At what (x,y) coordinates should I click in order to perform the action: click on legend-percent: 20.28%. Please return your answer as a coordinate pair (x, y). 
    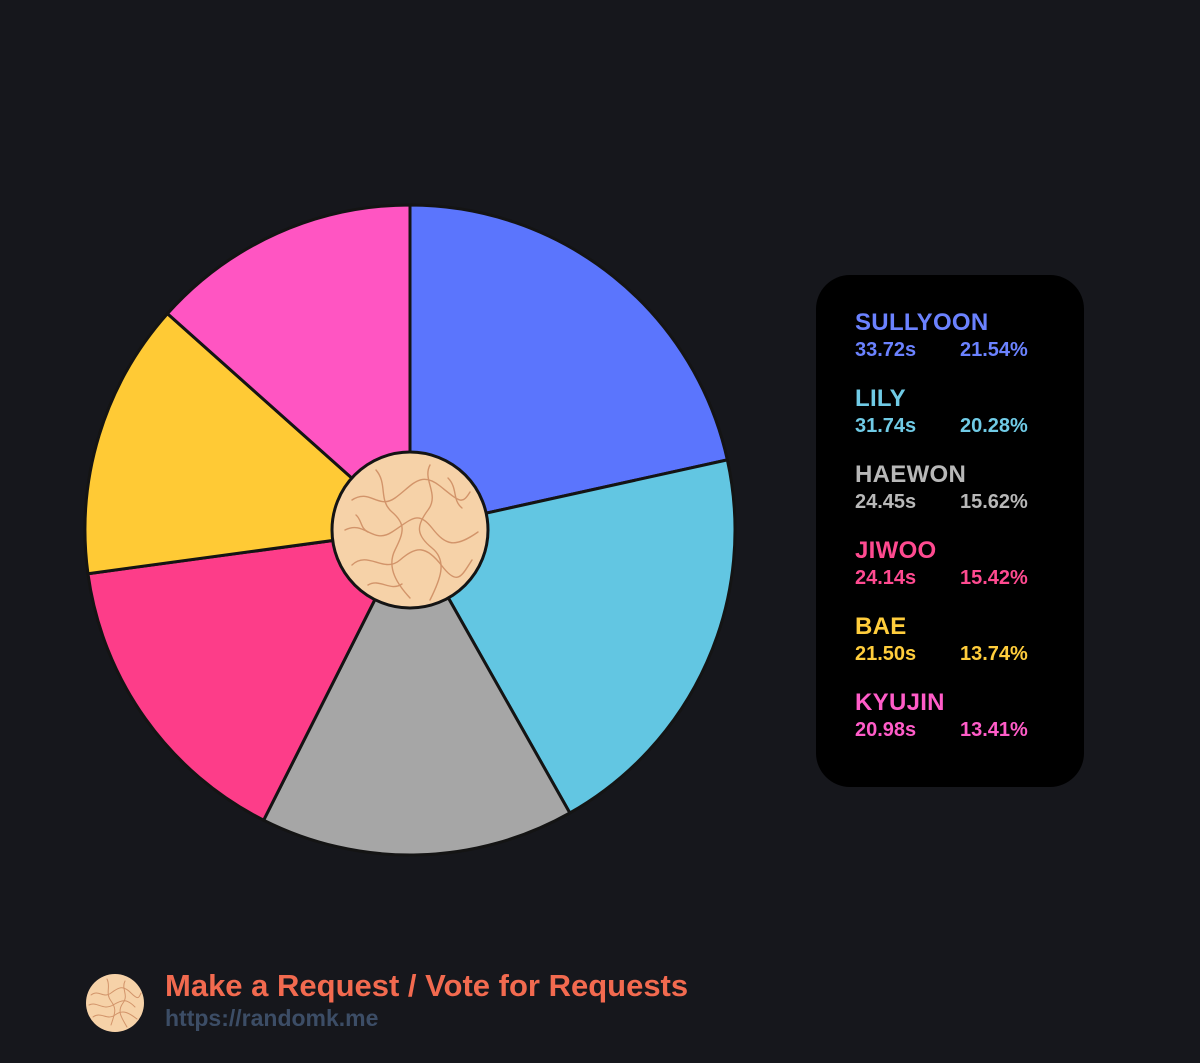
    Looking at the image, I should click on (994, 426).